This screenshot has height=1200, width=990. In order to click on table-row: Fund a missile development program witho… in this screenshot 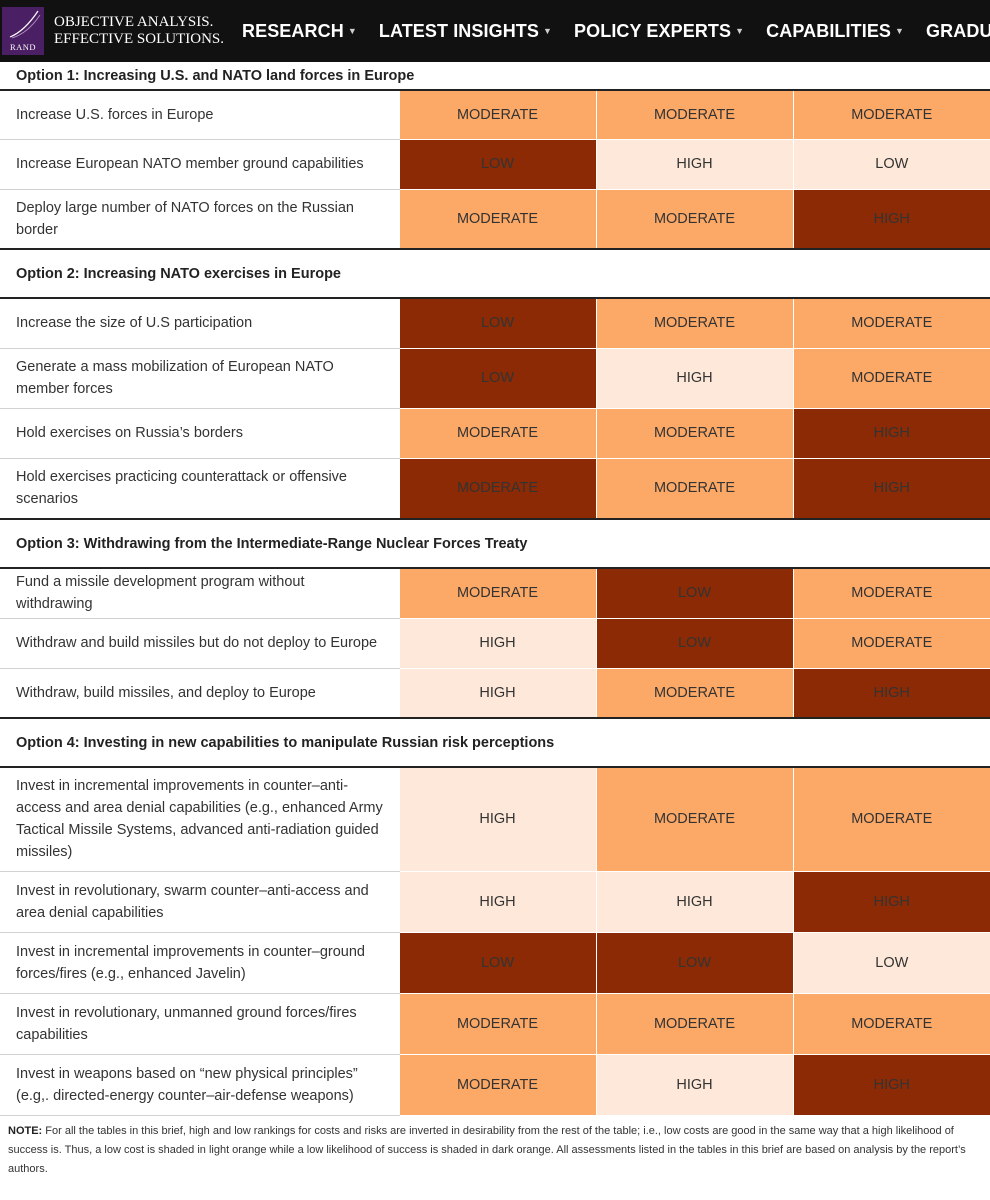, I will do `click(495, 593)`.